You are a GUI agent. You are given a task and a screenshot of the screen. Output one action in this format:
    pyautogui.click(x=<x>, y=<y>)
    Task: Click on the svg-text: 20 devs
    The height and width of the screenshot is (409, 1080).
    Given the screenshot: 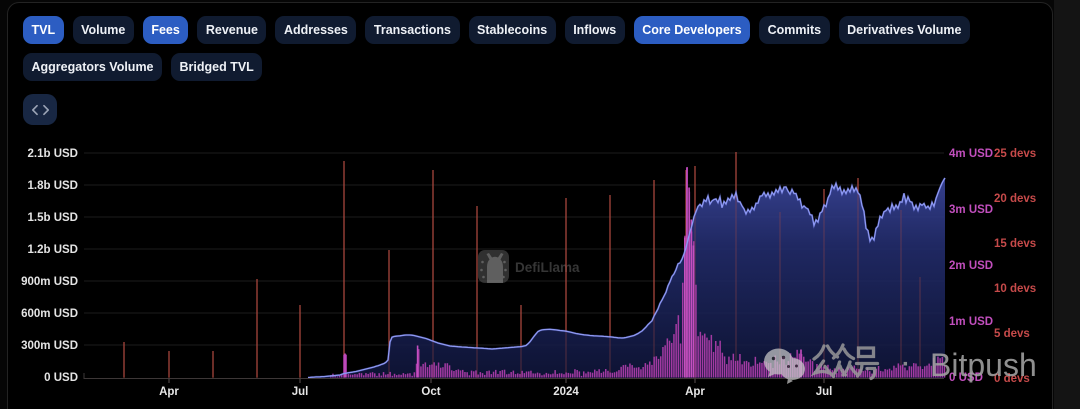 What is the action you would take?
    pyautogui.click(x=1015, y=199)
    